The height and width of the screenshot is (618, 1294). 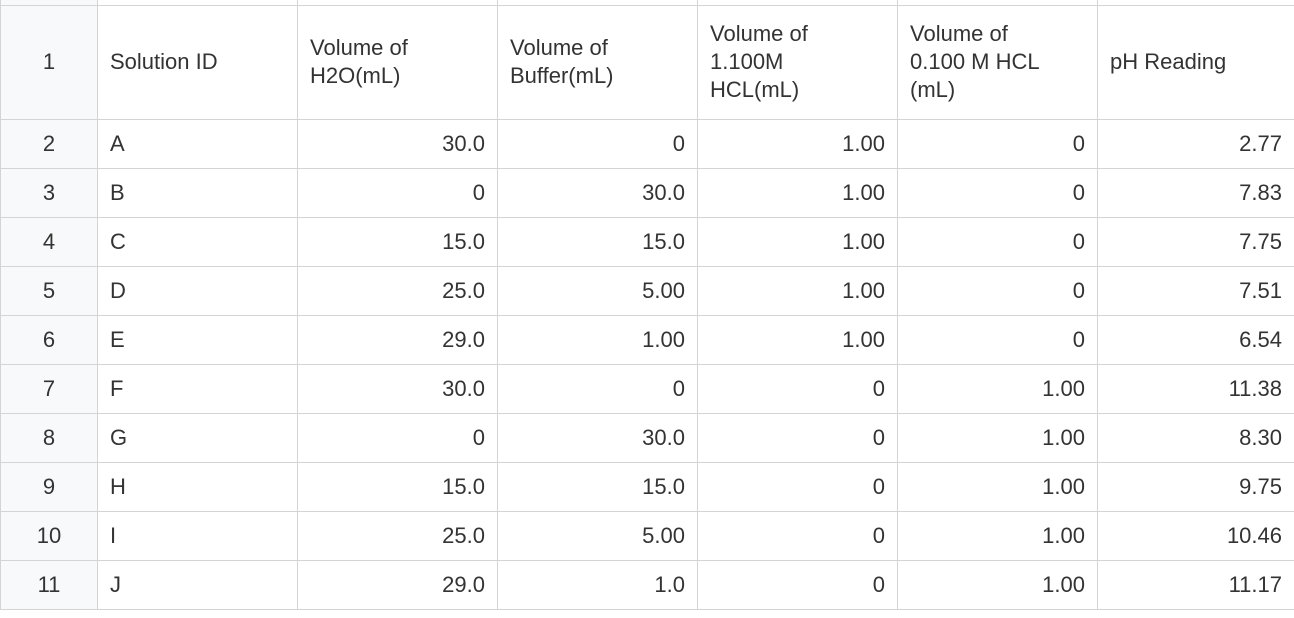 I want to click on row-number: 4, so click(x=49, y=241).